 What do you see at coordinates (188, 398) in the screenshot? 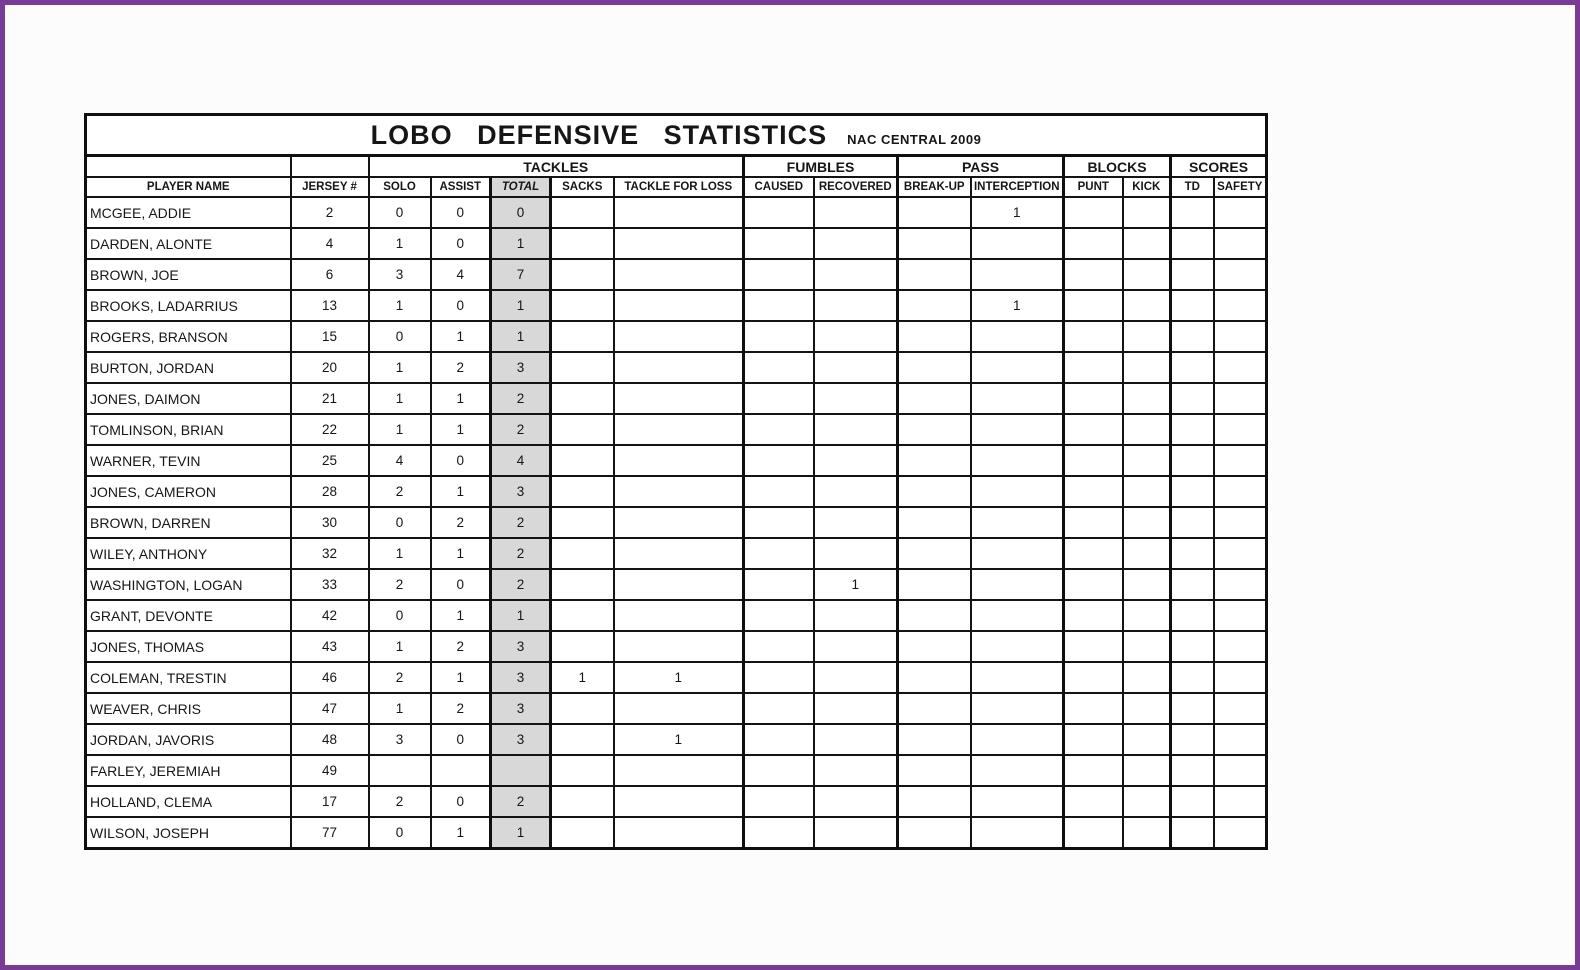
I see `cell-name: JONES, DAIMON` at bounding box center [188, 398].